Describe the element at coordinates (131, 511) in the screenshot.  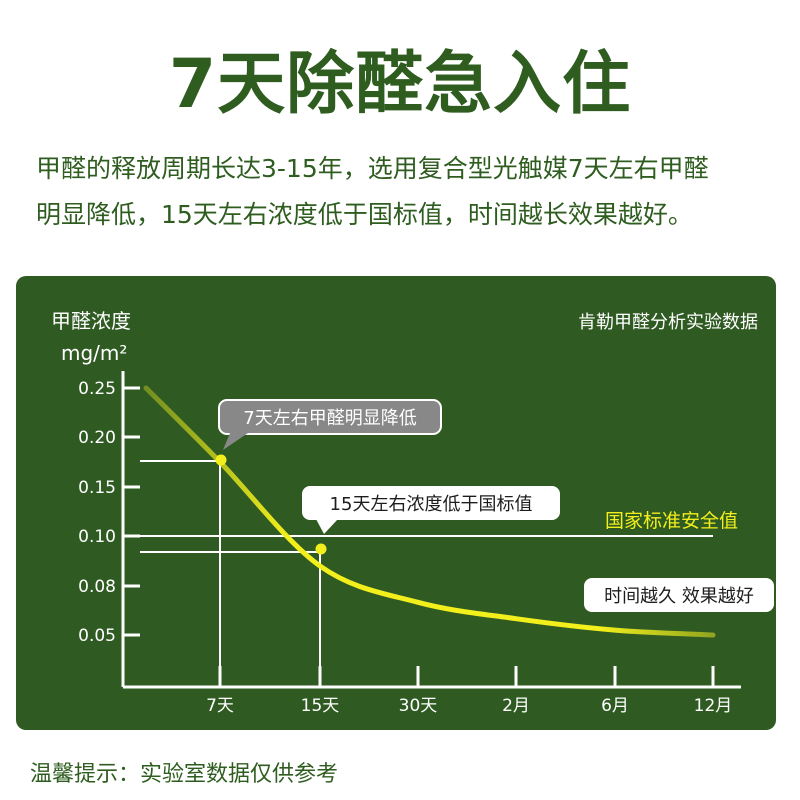
I see `y-tick-marks` at that location.